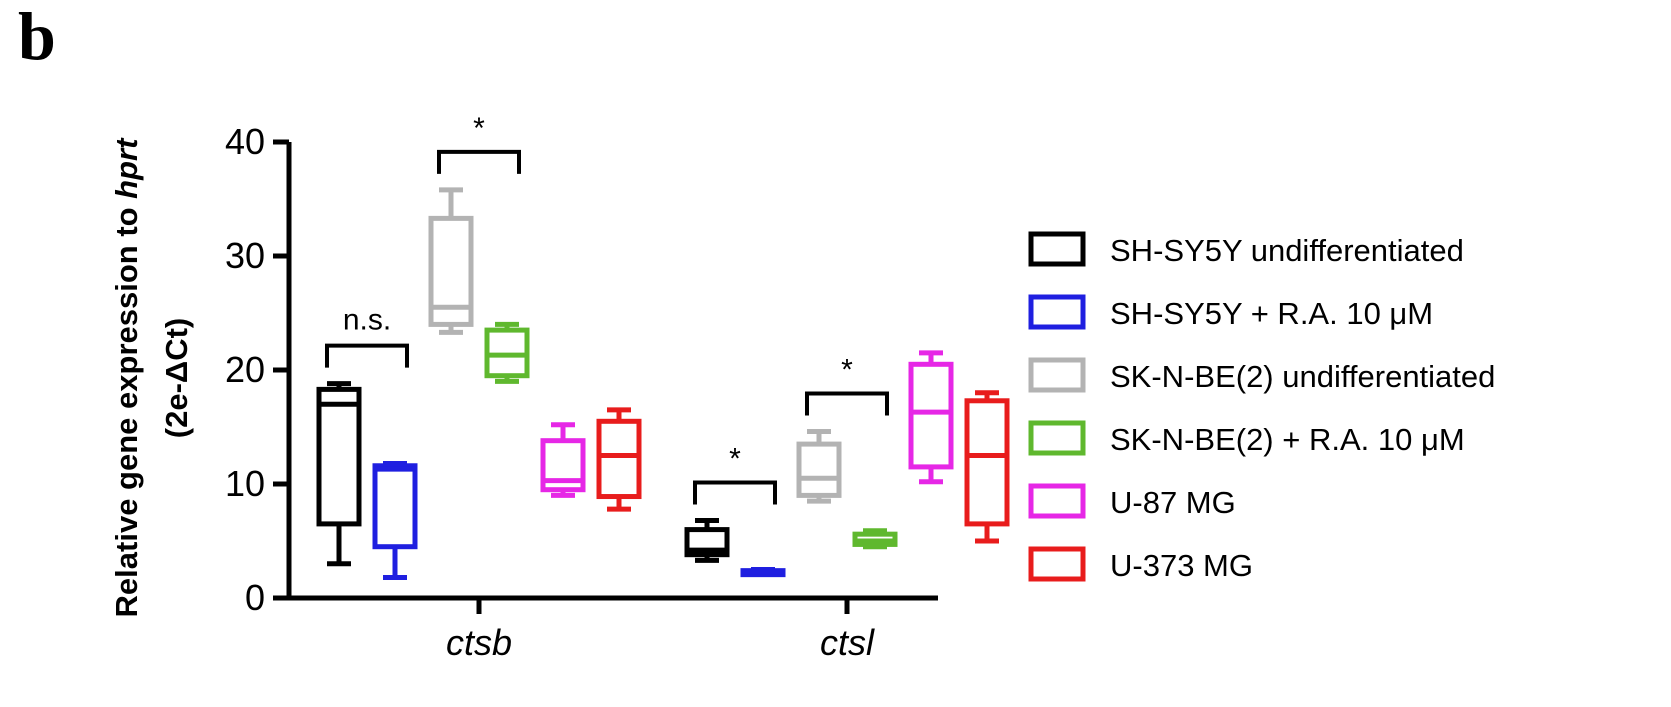 The width and height of the screenshot is (1671, 707). I want to click on legend-label: U-373 MG, so click(1181, 565).